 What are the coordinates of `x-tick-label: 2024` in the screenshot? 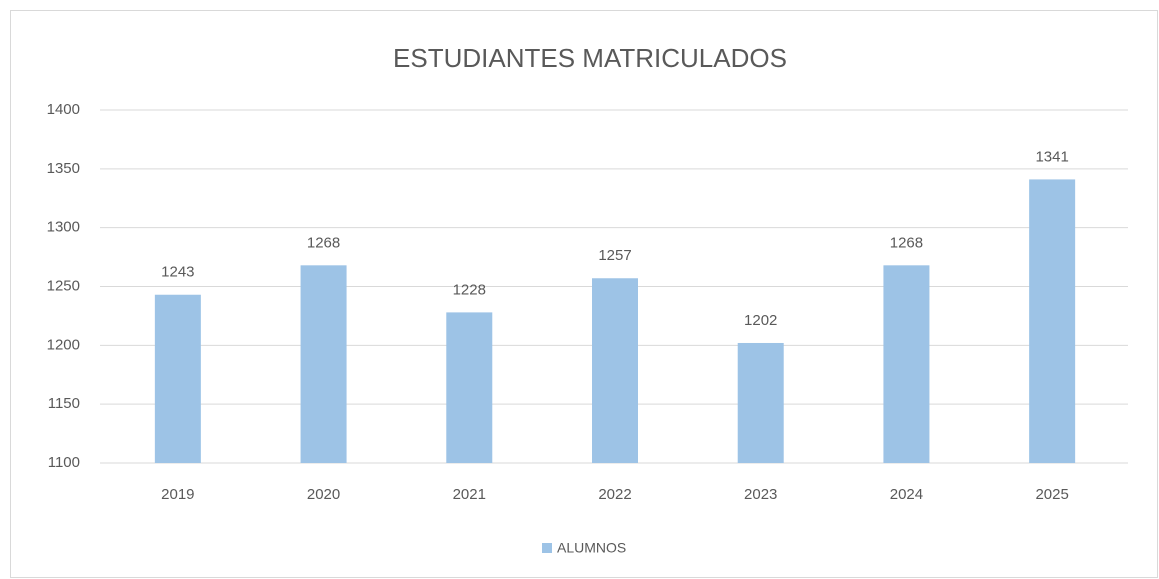 It's located at (906, 494).